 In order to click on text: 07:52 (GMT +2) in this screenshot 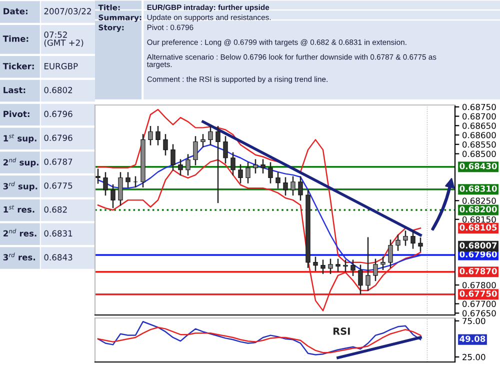, I will do `click(64, 39)`.